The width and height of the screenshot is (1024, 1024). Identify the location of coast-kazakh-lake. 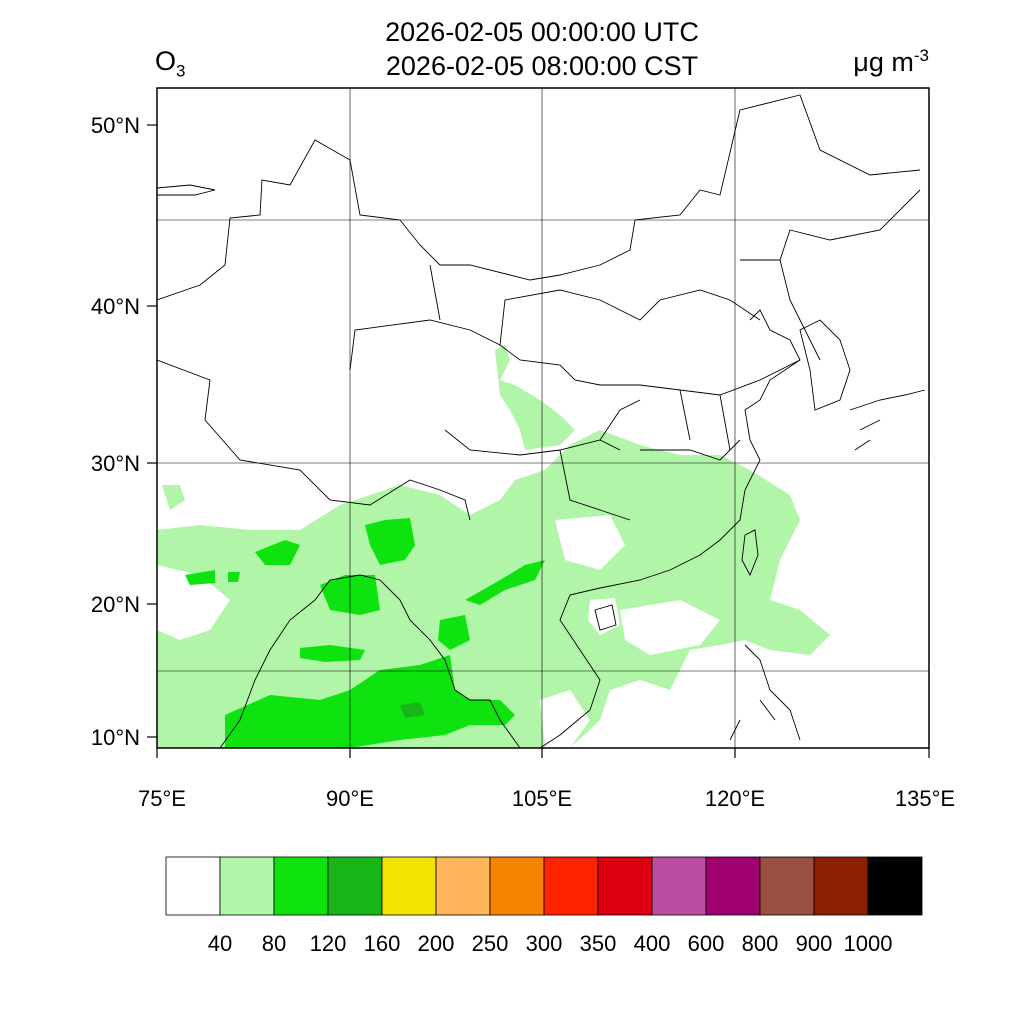
(186, 190).